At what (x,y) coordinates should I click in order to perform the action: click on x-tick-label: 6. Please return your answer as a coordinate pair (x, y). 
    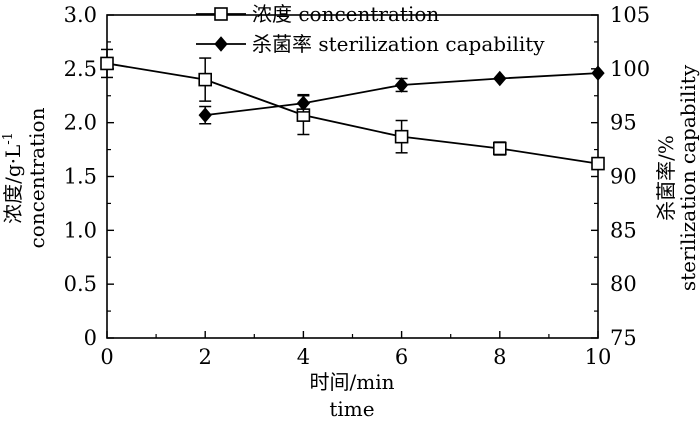
    Looking at the image, I should click on (401, 357).